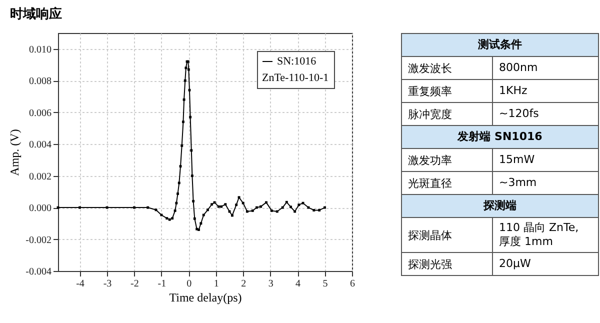 Image resolution: width=600 pixels, height=323 pixels. What do you see at coordinates (40, 50) in the screenshot?
I see `y-tick-label: 0.010` at bounding box center [40, 50].